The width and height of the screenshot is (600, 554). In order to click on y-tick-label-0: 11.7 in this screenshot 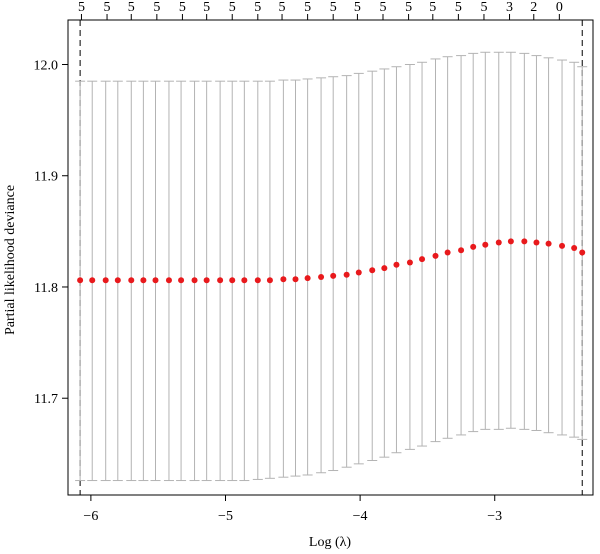, I will do `click(46, 399)`.